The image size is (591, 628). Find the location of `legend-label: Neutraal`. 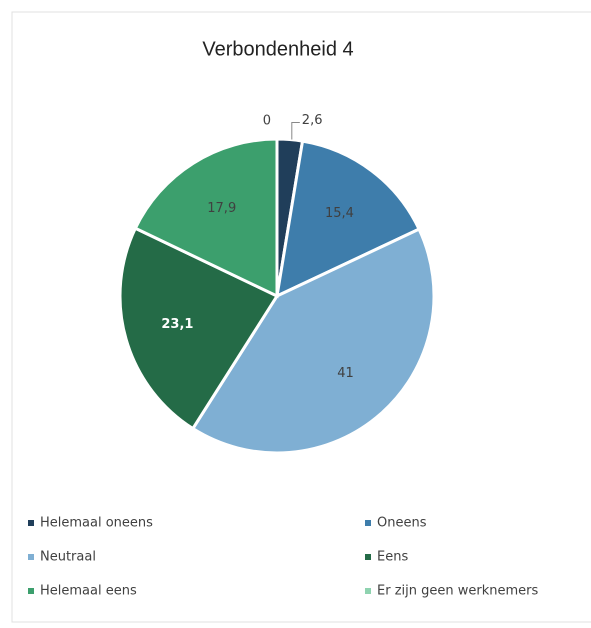

legend-label: Neutraal is located at coordinates (68, 557).